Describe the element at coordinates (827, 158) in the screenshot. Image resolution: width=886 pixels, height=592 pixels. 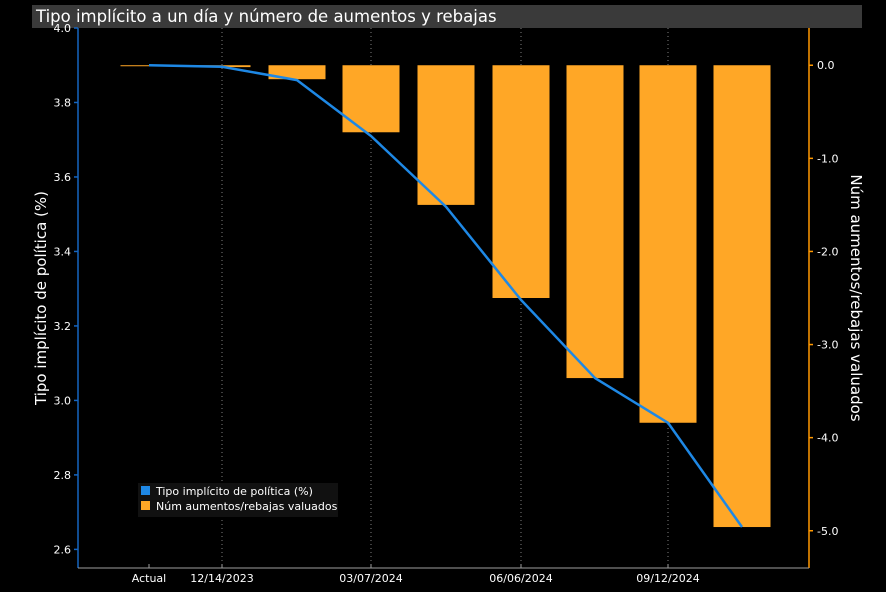
I see `right-tick-label: -1.0` at that location.